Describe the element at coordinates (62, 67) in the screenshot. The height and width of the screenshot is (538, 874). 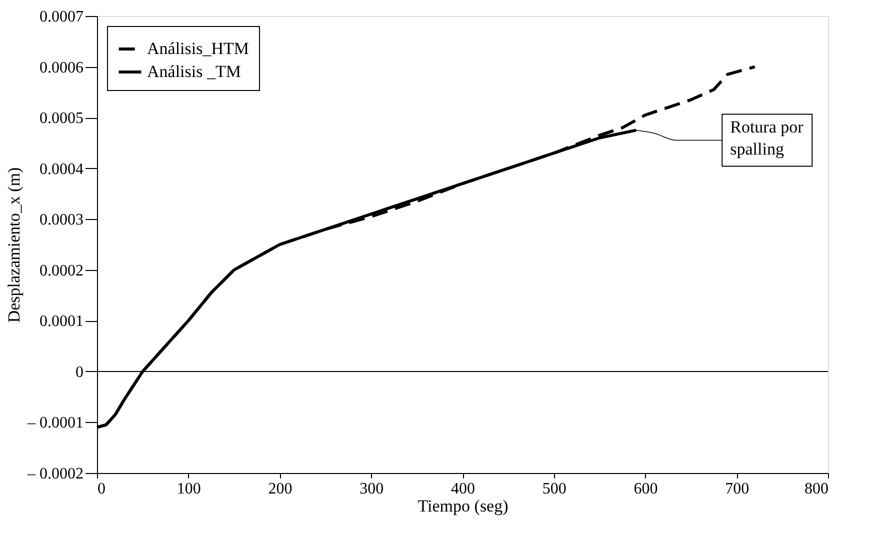
I see `y-tick-label: 0.0006` at that location.